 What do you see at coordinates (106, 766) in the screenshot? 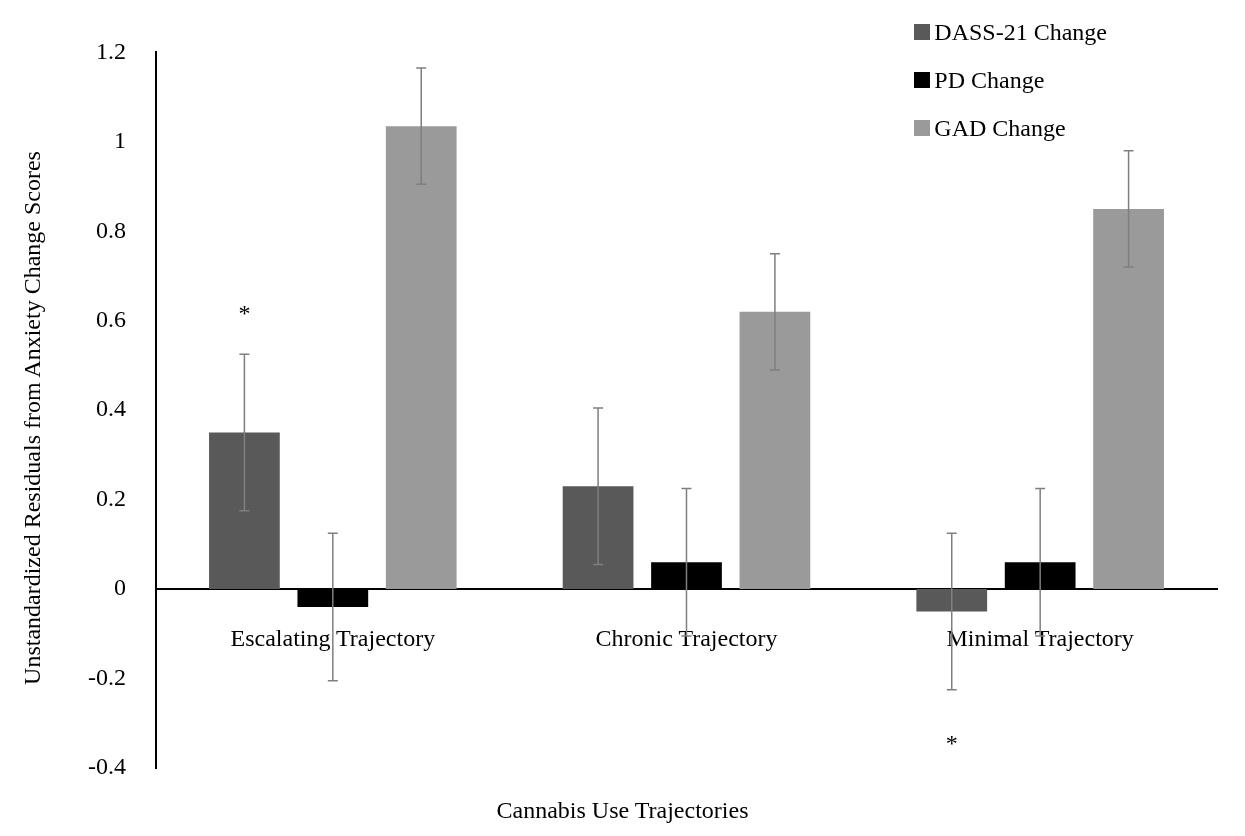
I see `y-tick-label: -0.4` at bounding box center [106, 766].